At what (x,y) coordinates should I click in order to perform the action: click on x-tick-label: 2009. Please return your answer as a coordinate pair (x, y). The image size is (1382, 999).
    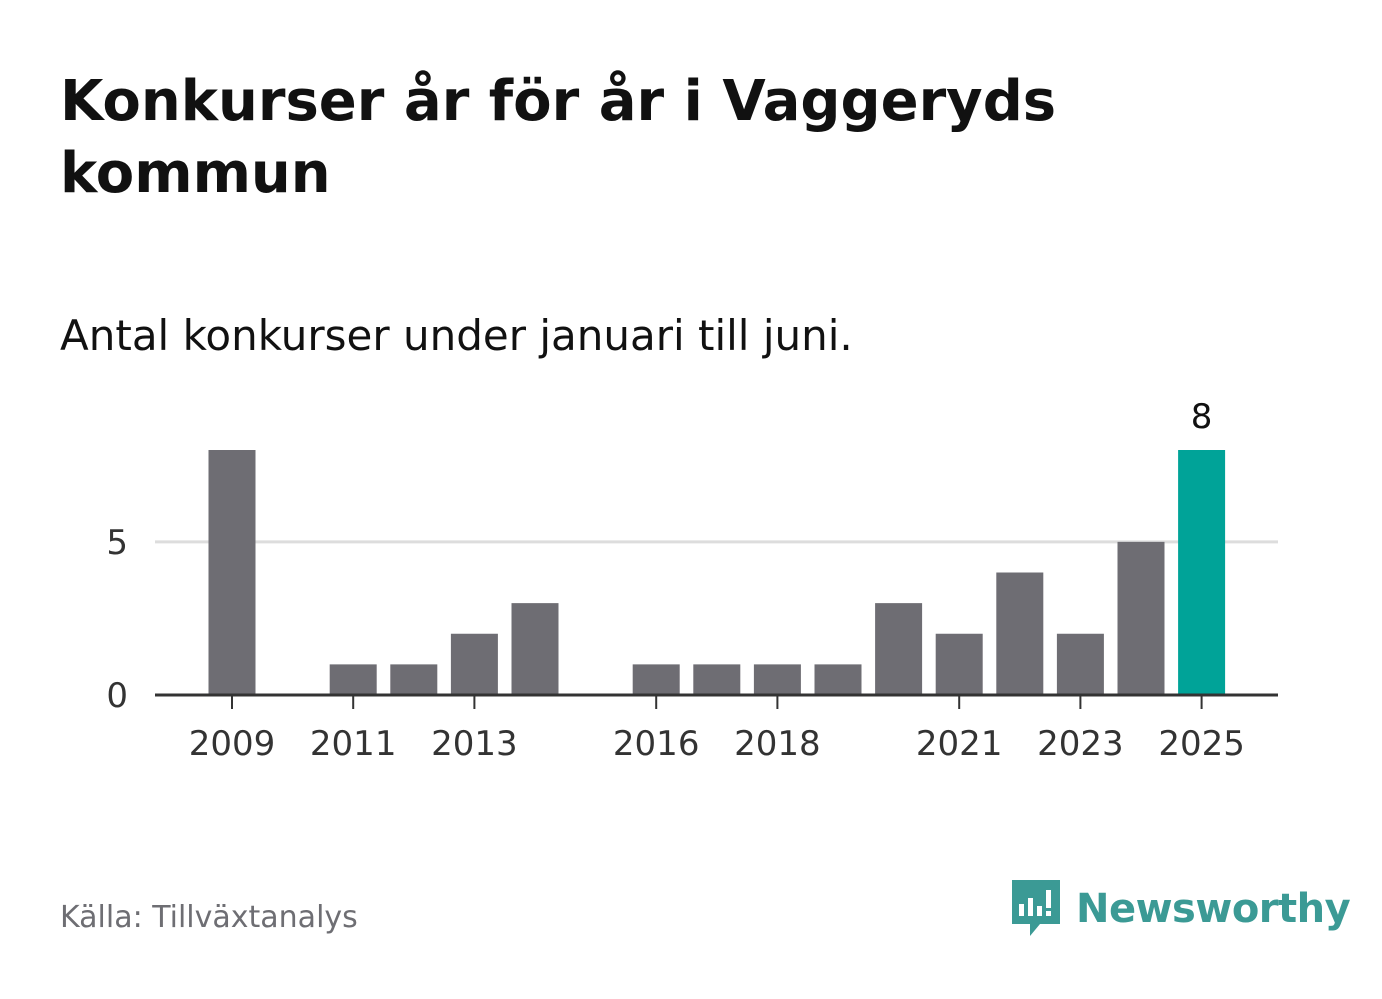
    Looking at the image, I should click on (232, 744).